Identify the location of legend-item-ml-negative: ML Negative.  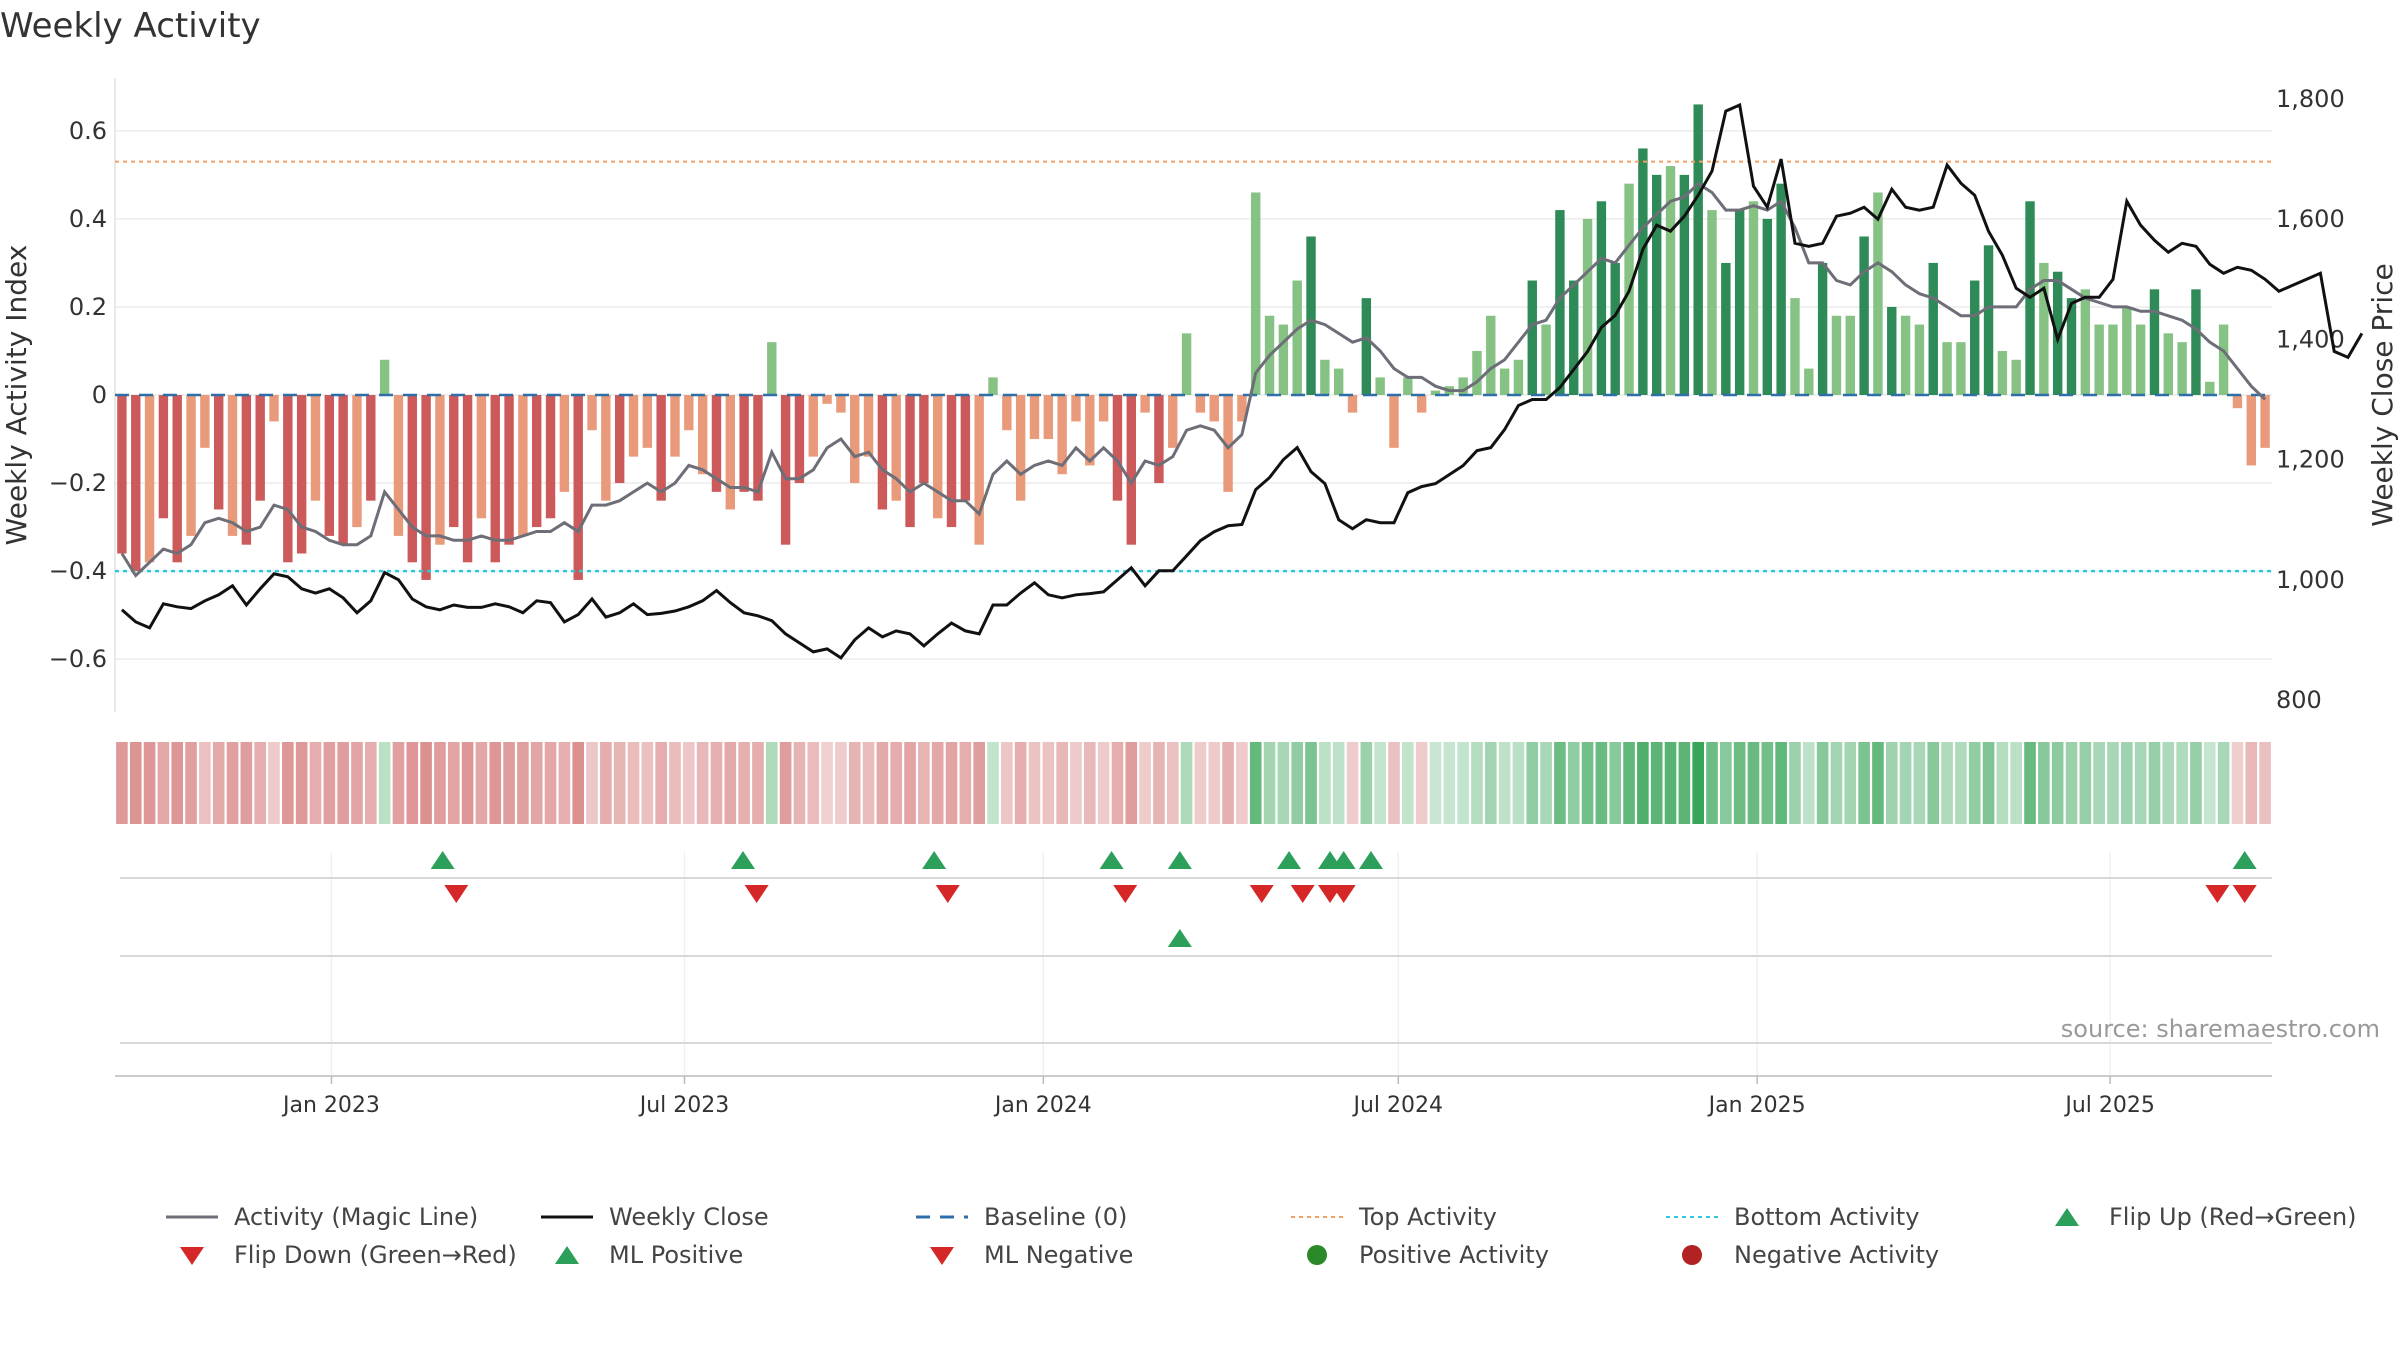
(1021, 1255).